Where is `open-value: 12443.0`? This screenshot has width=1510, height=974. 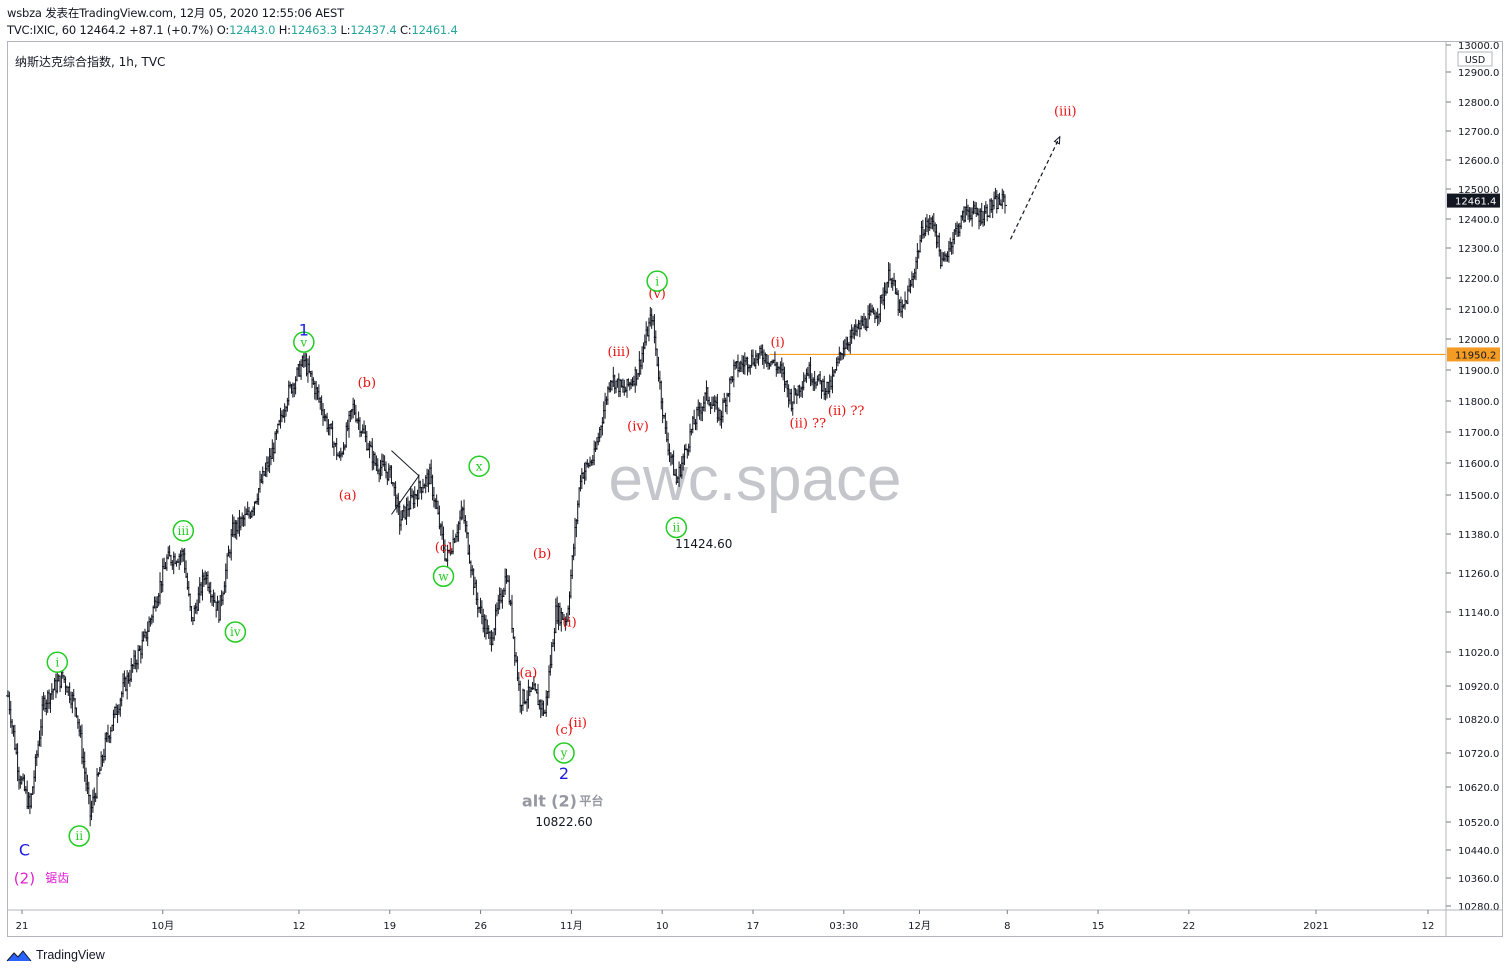
open-value: 12443.0 is located at coordinates (252, 30).